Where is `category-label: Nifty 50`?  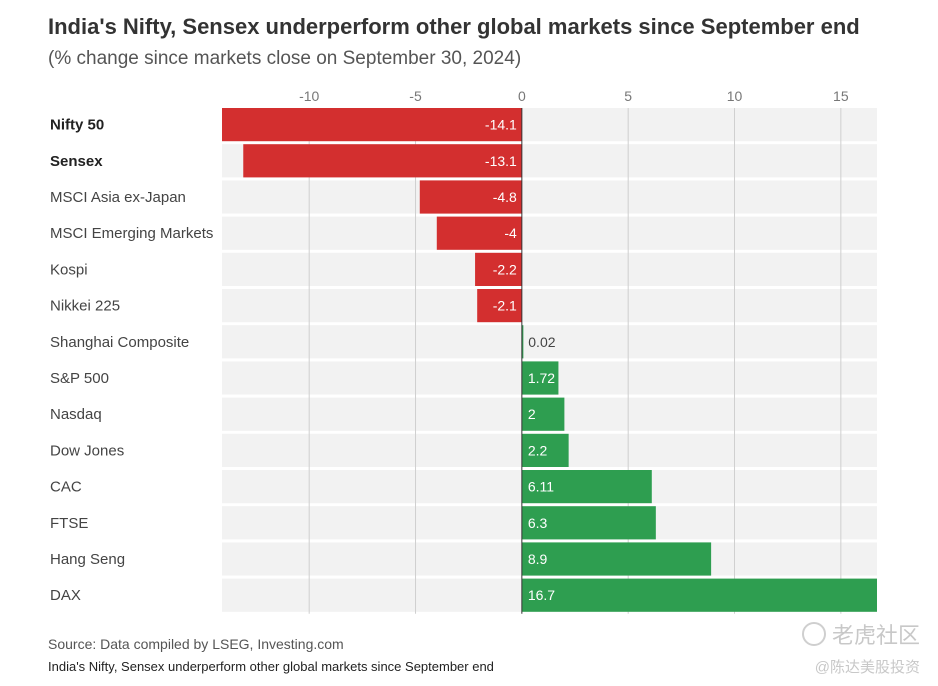
category-label: Nifty 50 is located at coordinates (77, 125).